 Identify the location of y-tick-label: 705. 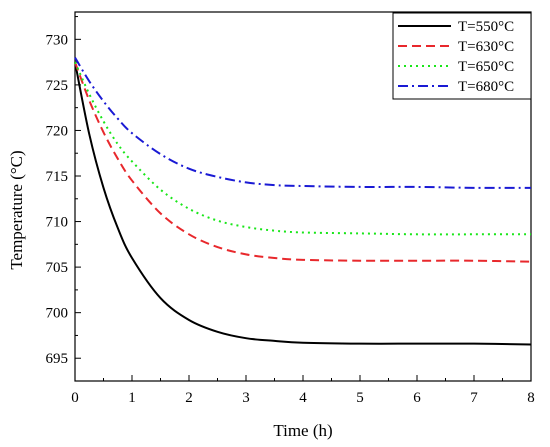
(57, 268).